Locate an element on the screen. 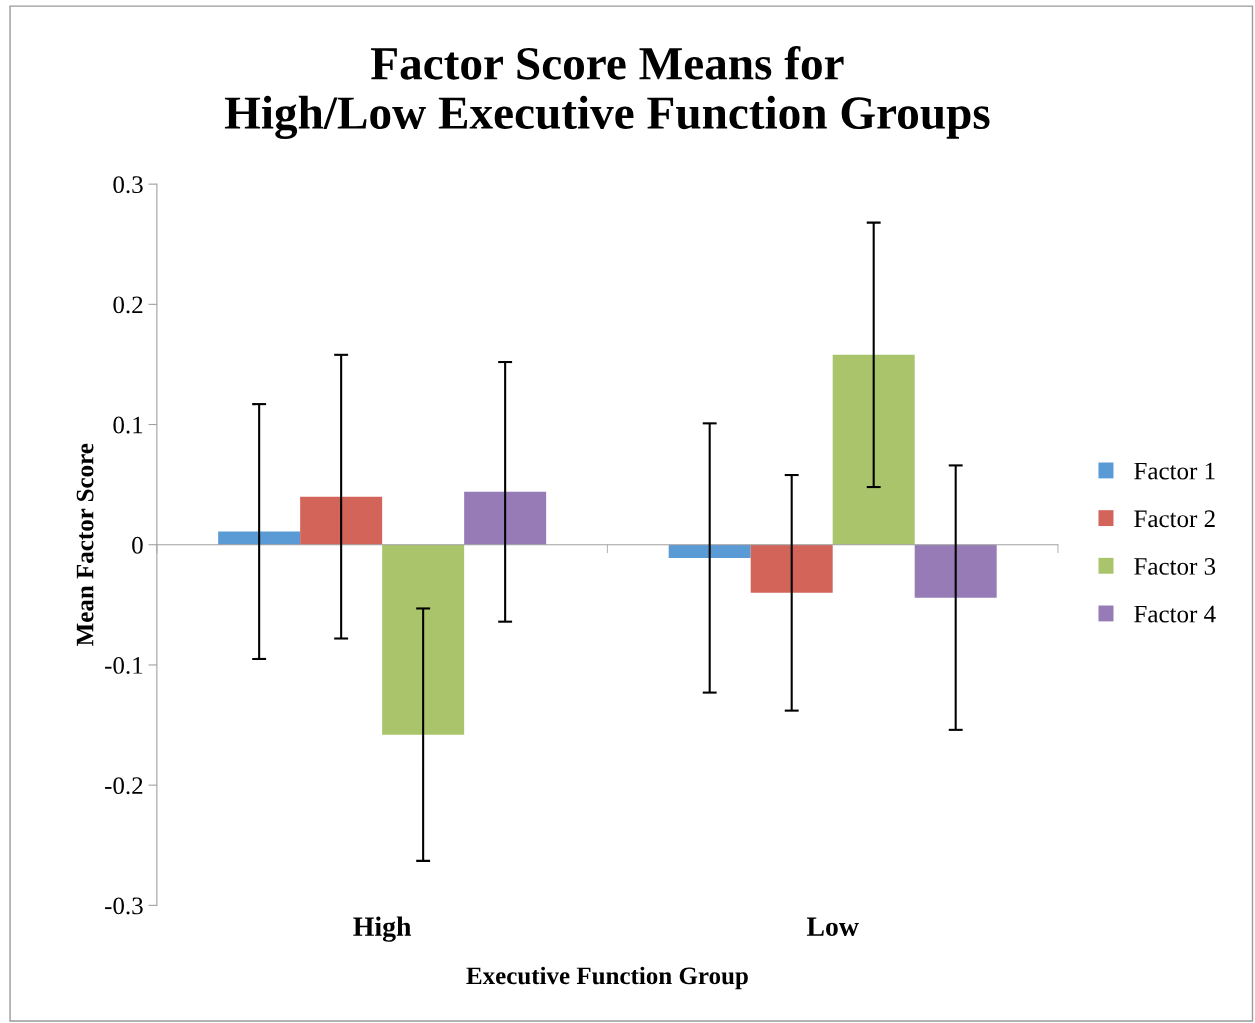 This screenshot has height=1023, width=1255. y-tick-label: -0.1 is located at coordinates (124, 665).